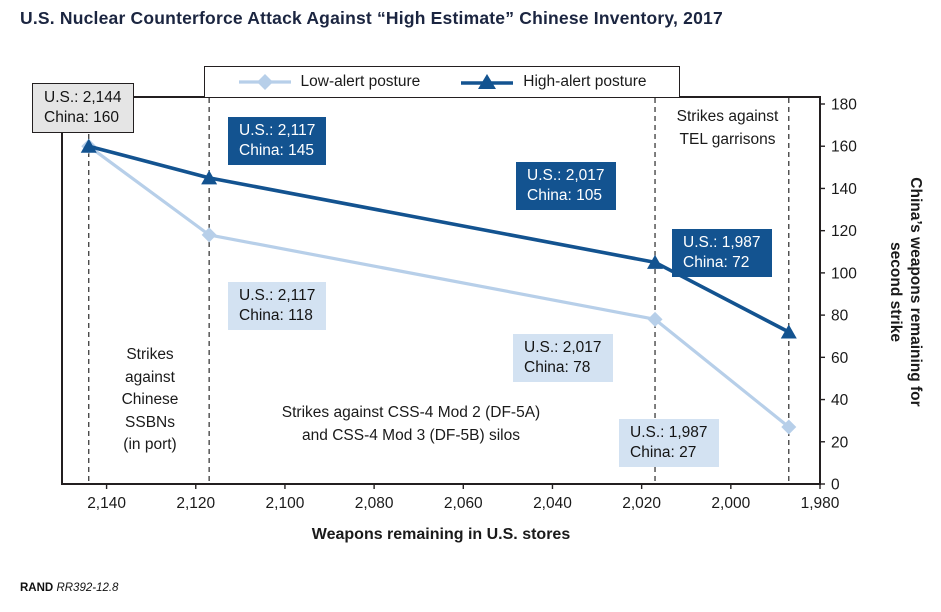 The image size is (941, 612). What do you see at coordinates (727, 128) in the screenshot?
I see `annotation-tel-strikes: Strikes against TEL garrisons` at bounding box center [727, 128].